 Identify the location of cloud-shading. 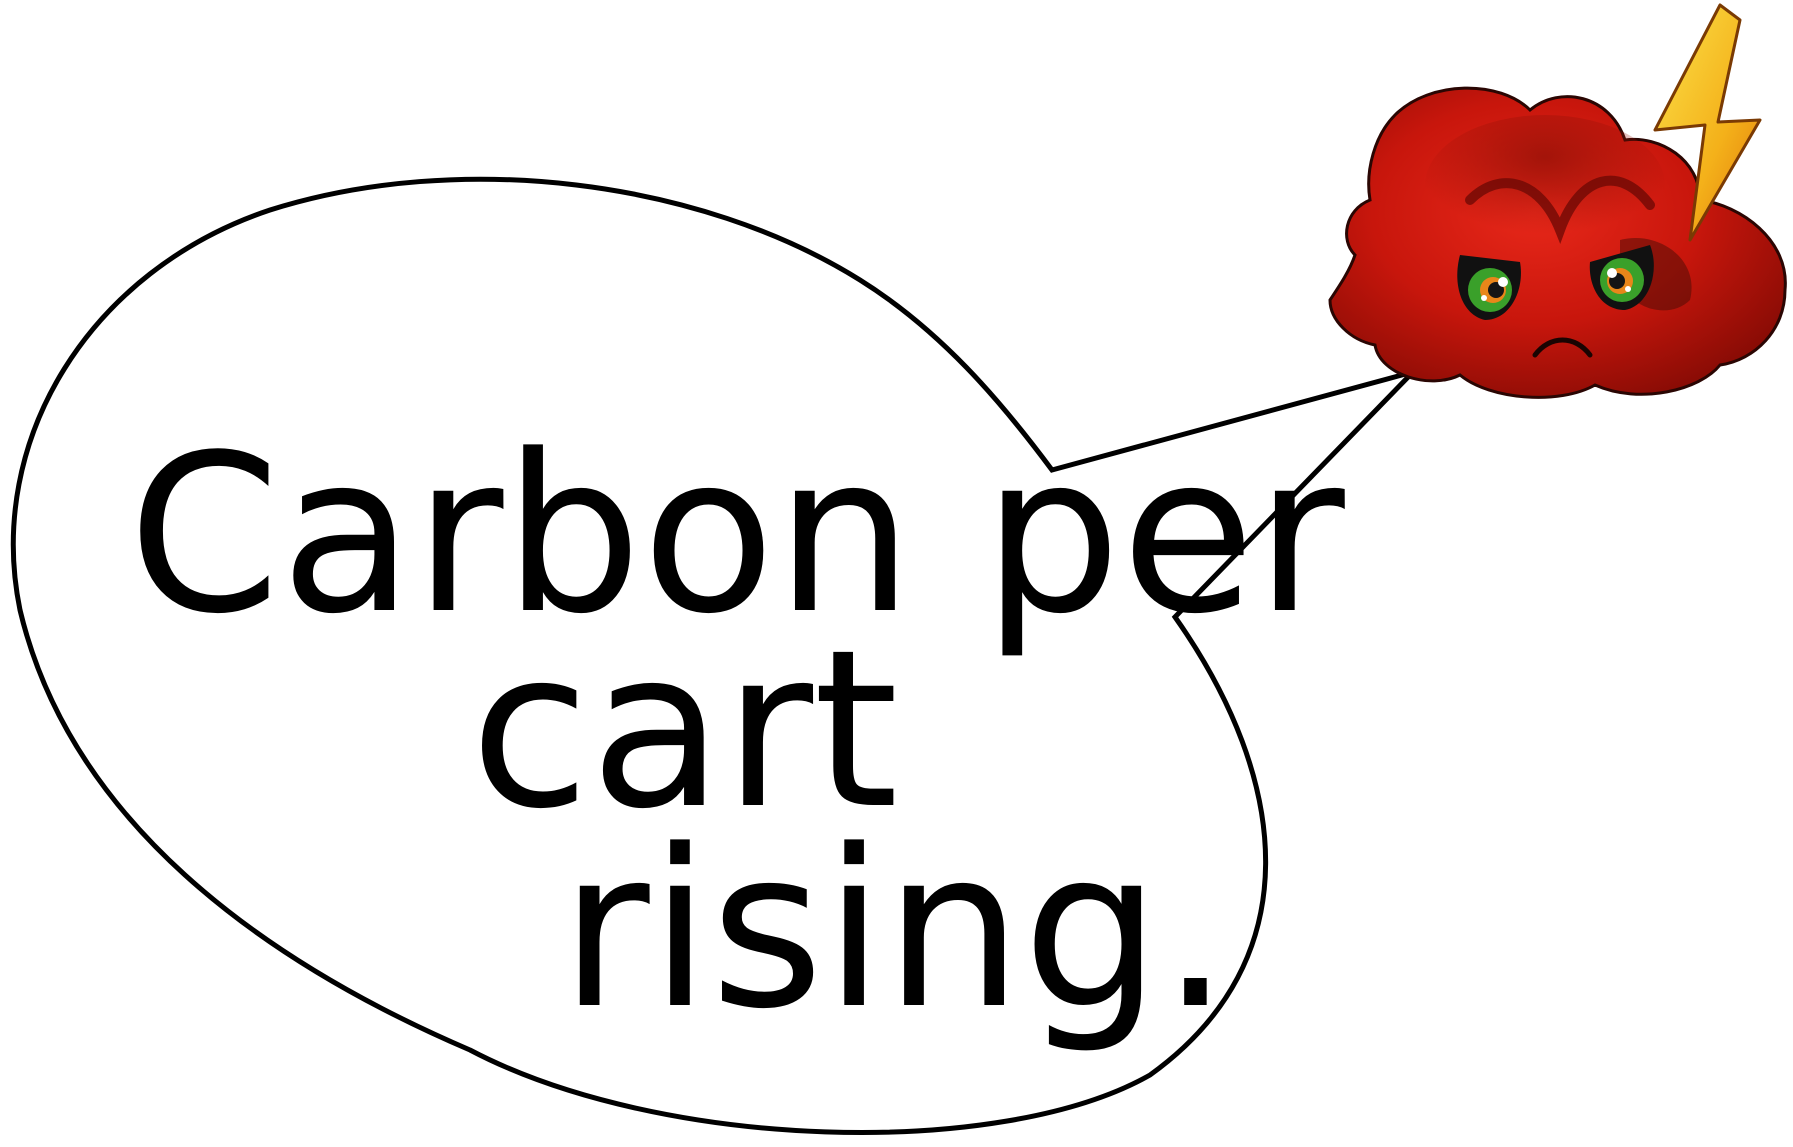
(1545, 185).